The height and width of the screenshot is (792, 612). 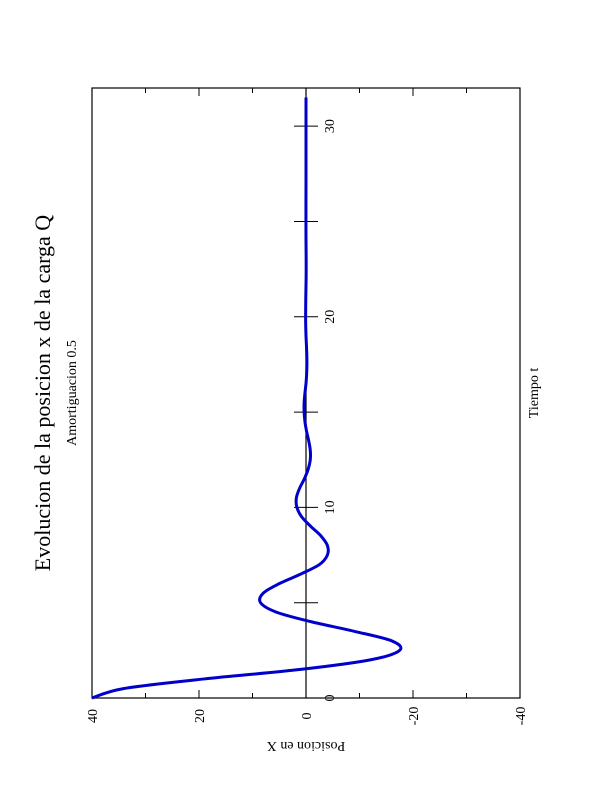 I want to click on chart-title: Evolucion de la posicion x de la carga Q, so click(x=42, y=393).